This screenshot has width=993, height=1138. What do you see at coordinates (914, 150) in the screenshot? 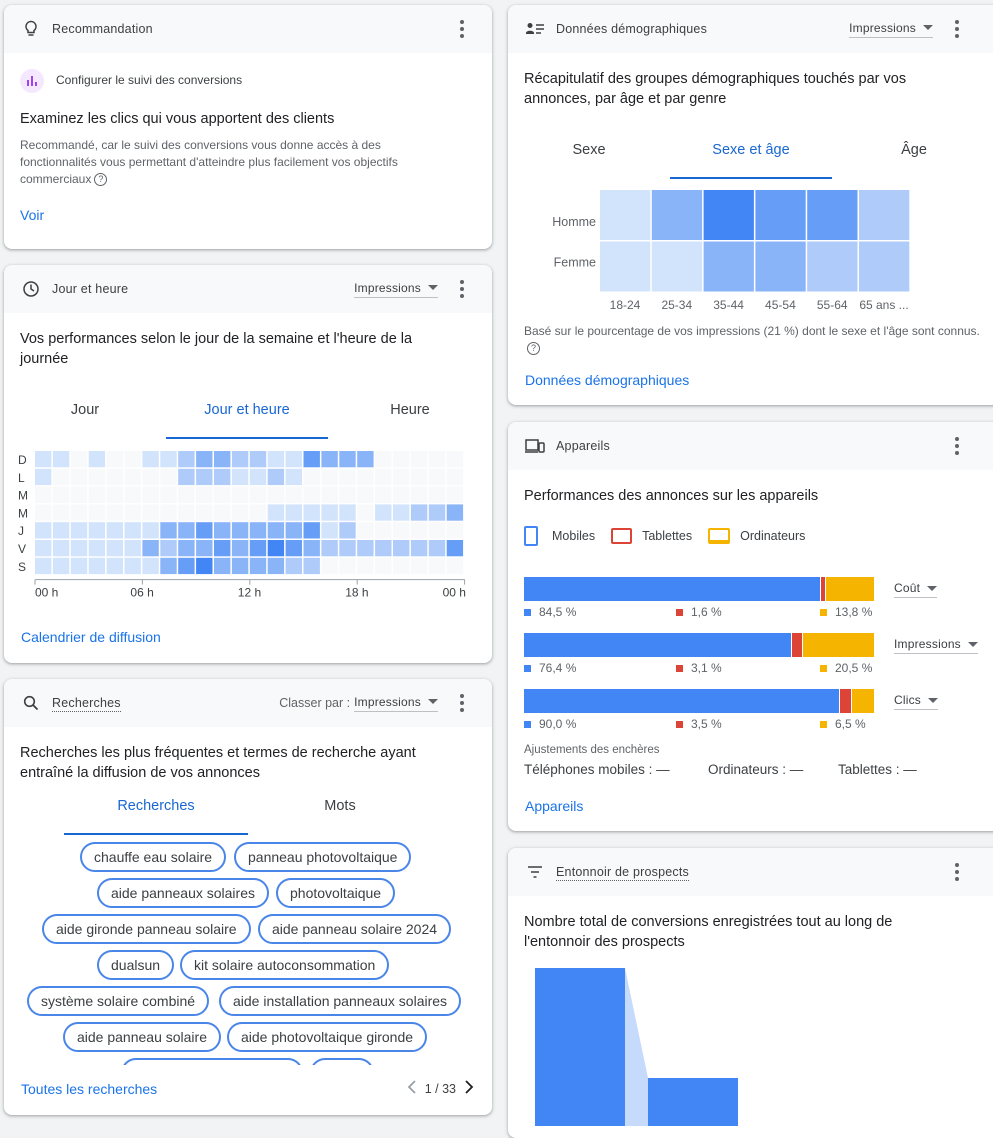
I see `tab-age: Âge` at bounding box center [914, 150].